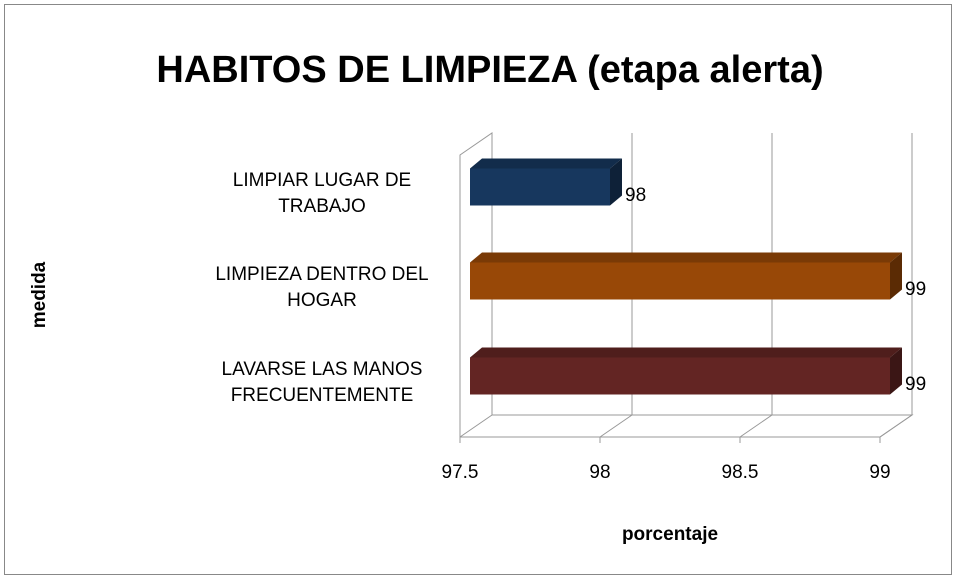 Image resolution: width=957 pixels, height=580 pixels. I want to click on x-tick-label: 97.5, so click(460, 472).